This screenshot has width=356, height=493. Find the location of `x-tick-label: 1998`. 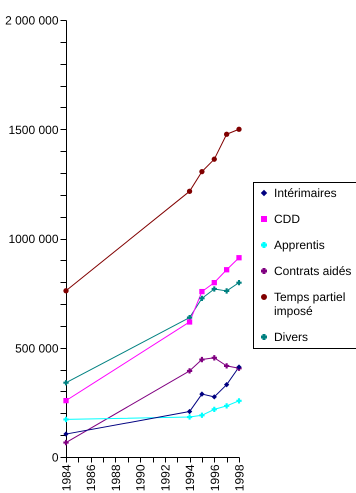

x-tick-label: 1998 is located at coordinates (239, 478).